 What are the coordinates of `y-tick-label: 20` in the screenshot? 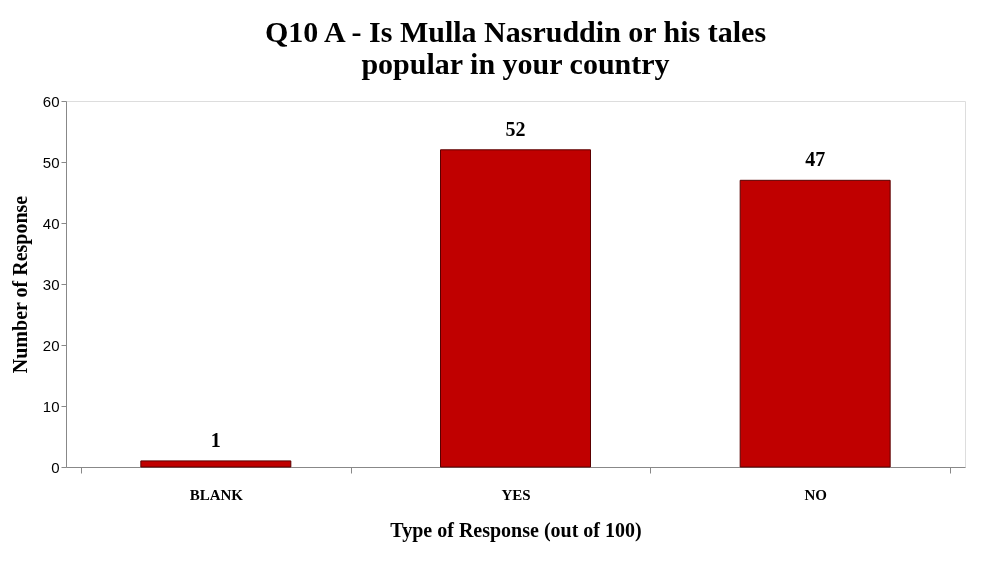 It's located at (51, 345).